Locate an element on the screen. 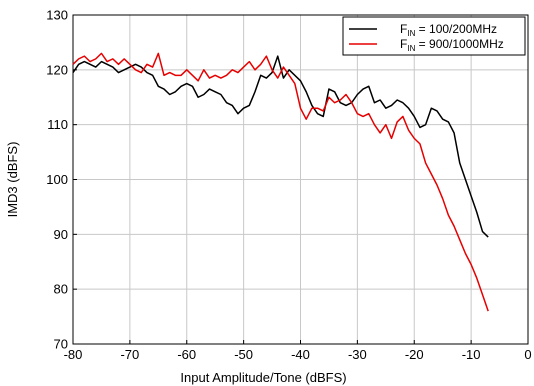 The width and height of the screenshot is (534, 386). x-tick-label: -40 is located at coordinates (300, 354).